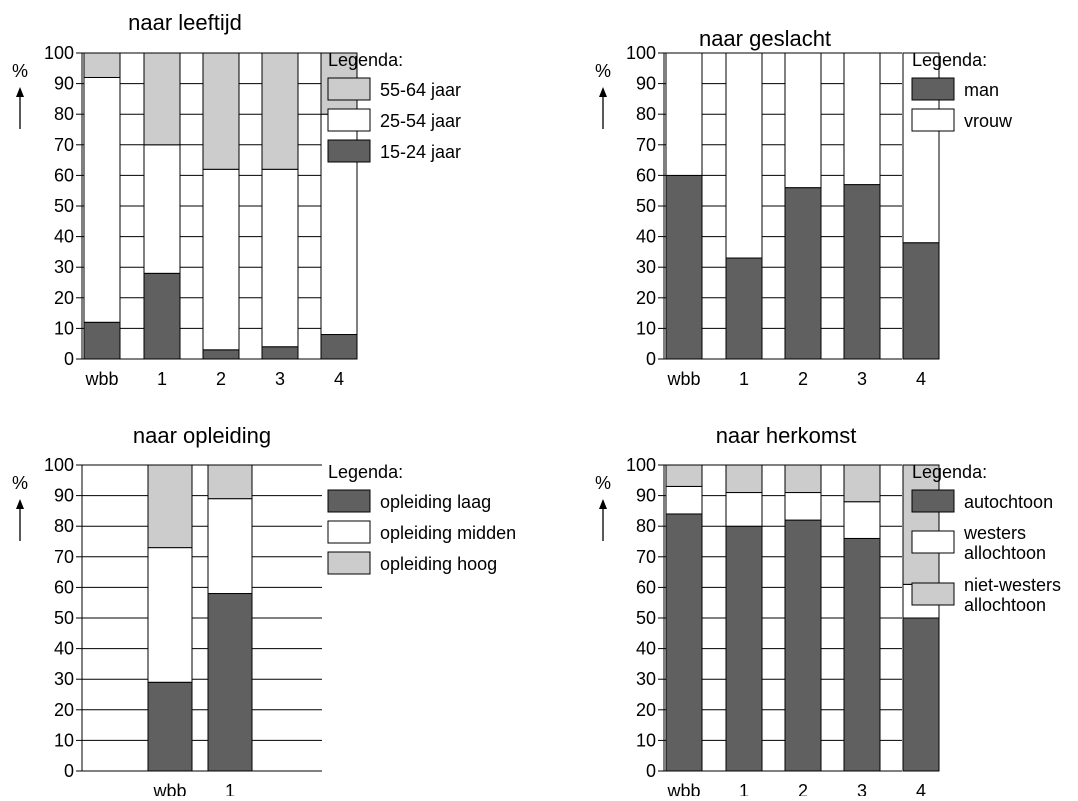 Image resolution: width=1078 pixels, height=801 pixels. What do you see at coordinates (435, 502) in the screenshot?
I see `legend-label: opleiding laag` at bounding box center [435, 502].